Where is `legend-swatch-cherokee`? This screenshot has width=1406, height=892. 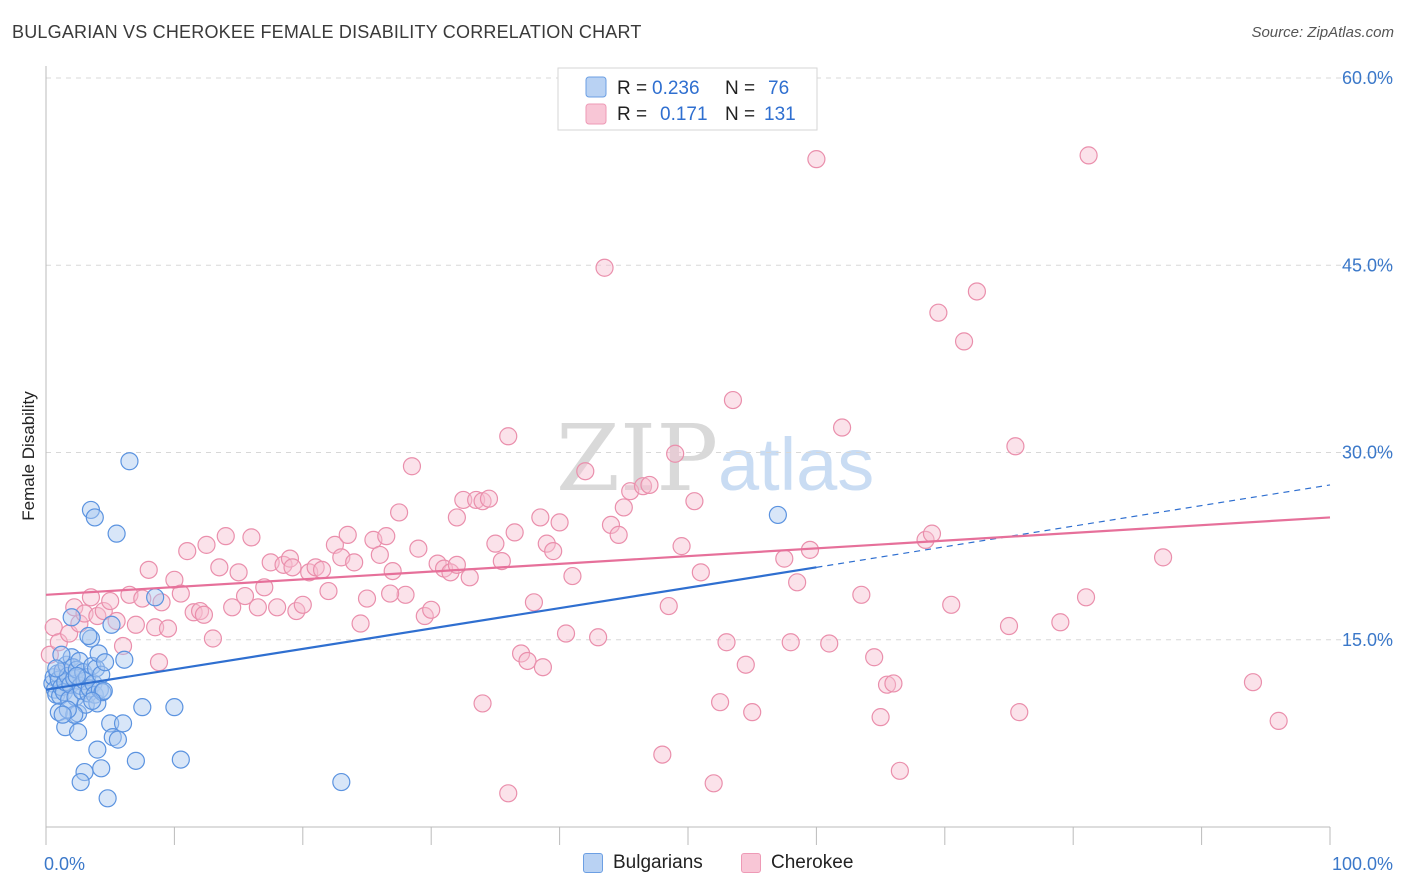
legend-swatch-cherokee is located at coordinates (596, 114).